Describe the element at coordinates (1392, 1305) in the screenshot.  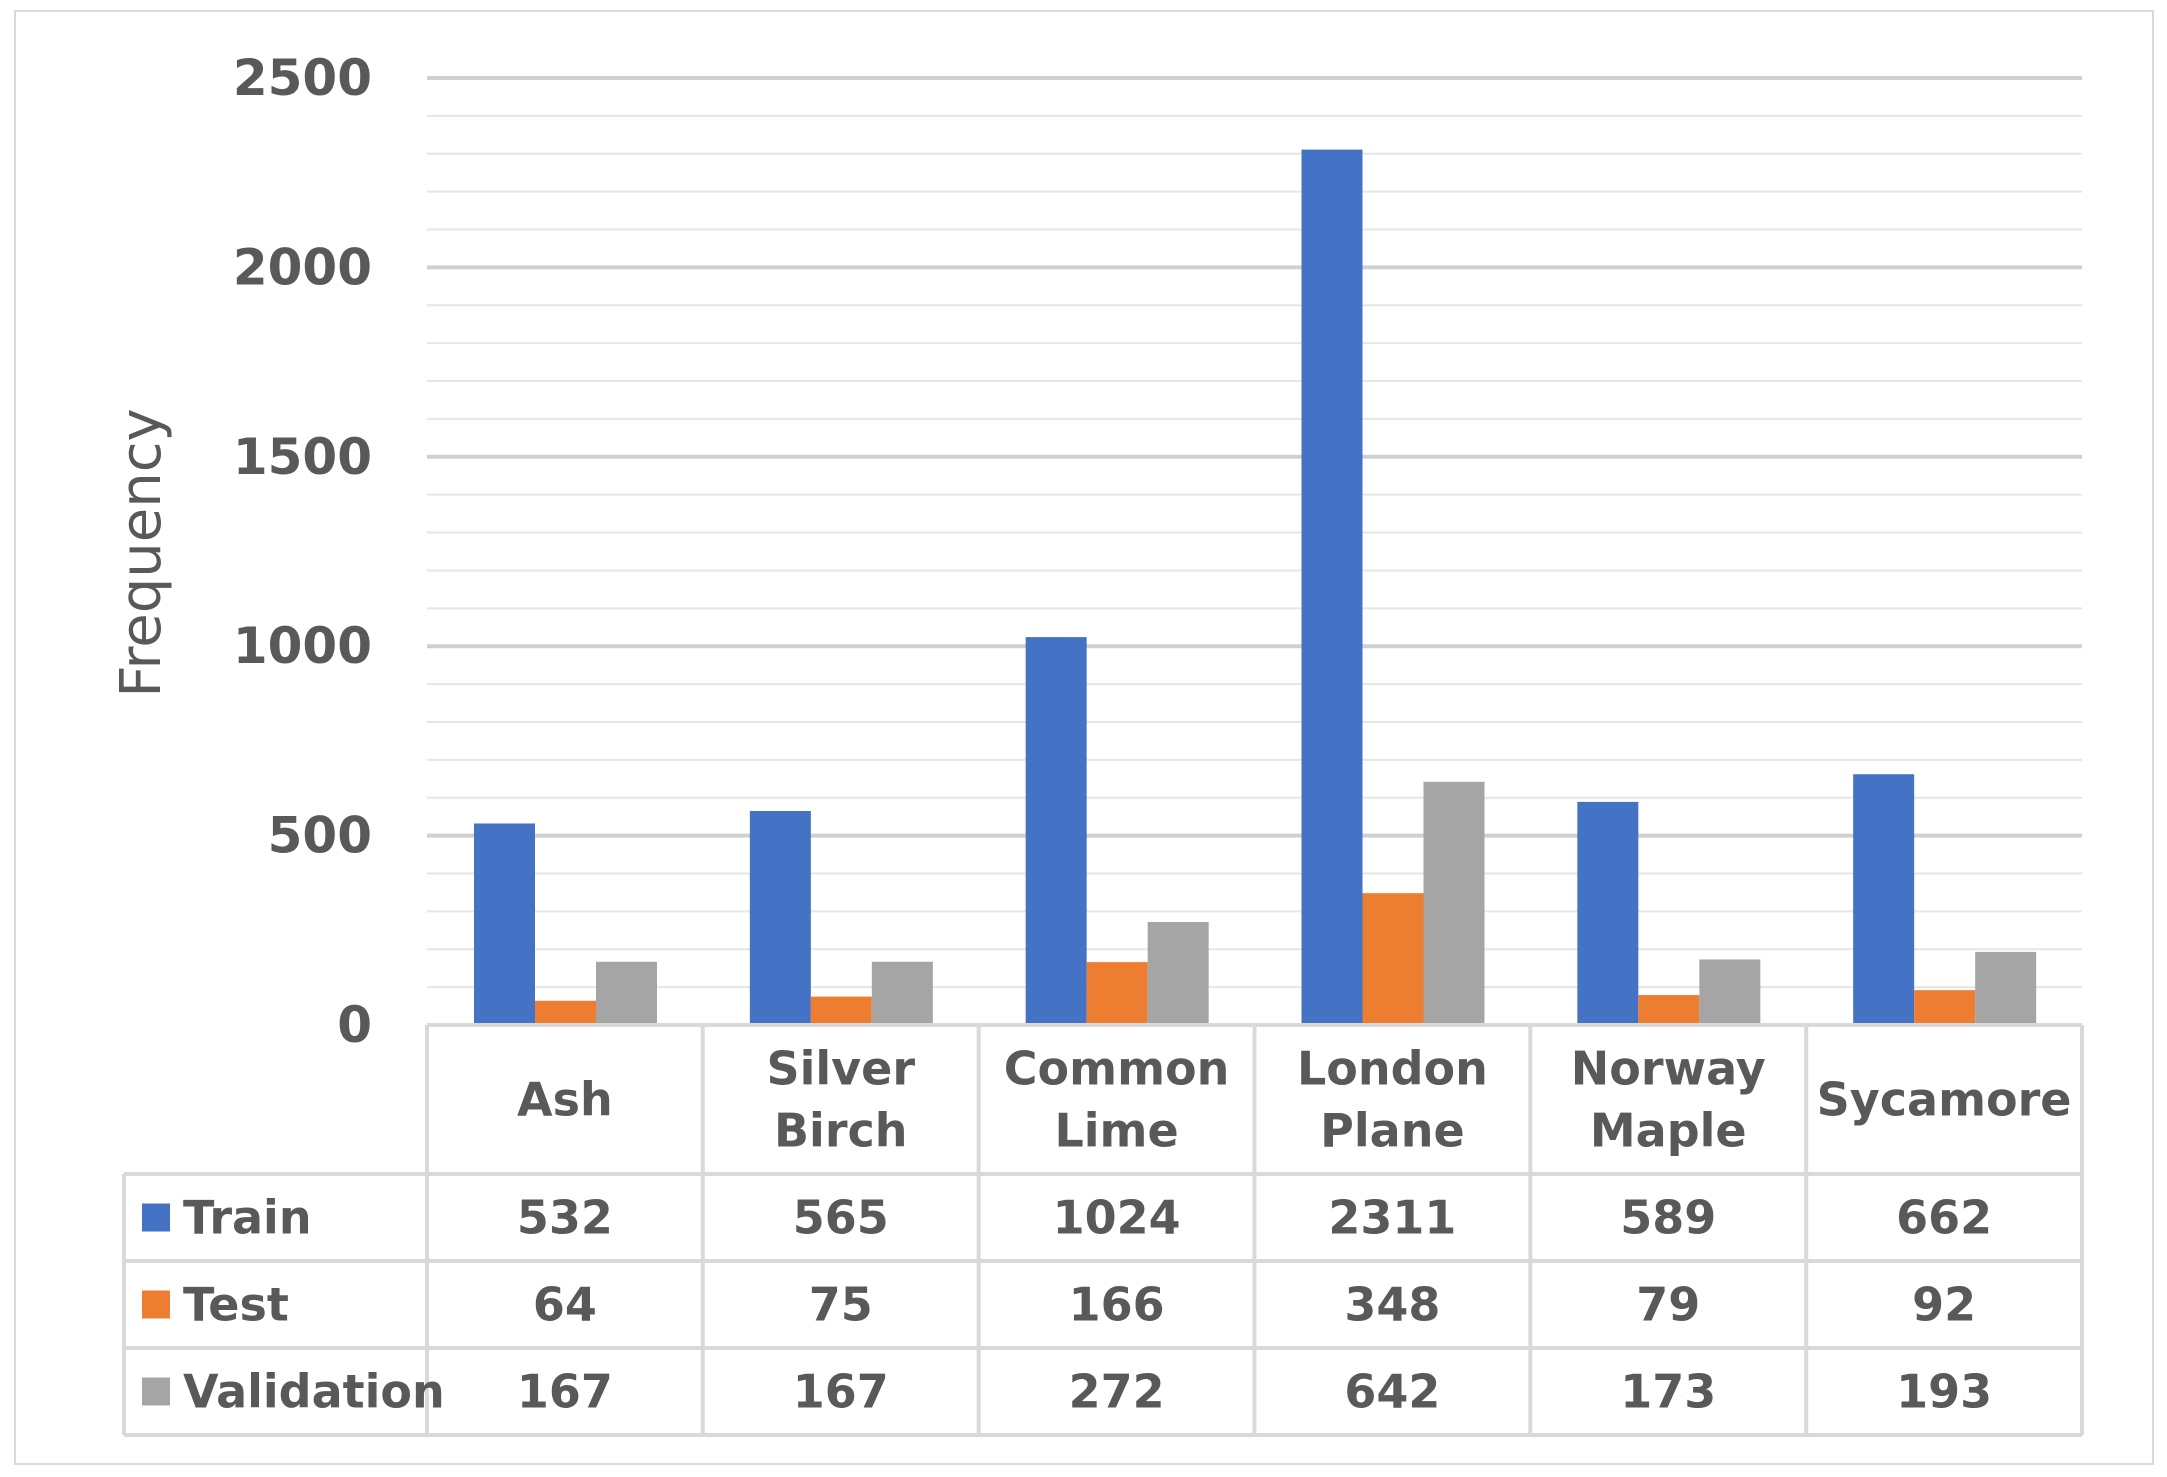
I see `data-label: 348` at that location.